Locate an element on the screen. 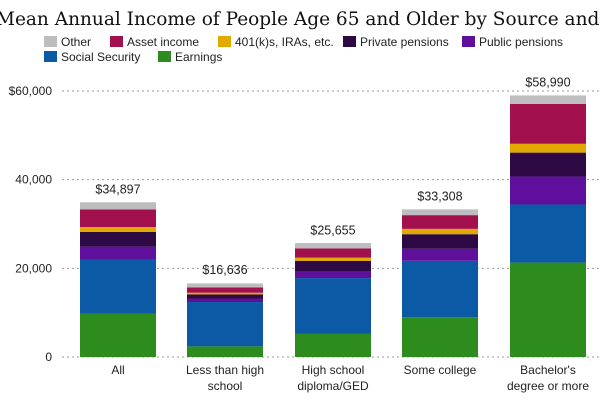 The image size is (600, 400). bar-segment-social-security-bachelor-s-degree-or-more is located at coordinates (548, 233).